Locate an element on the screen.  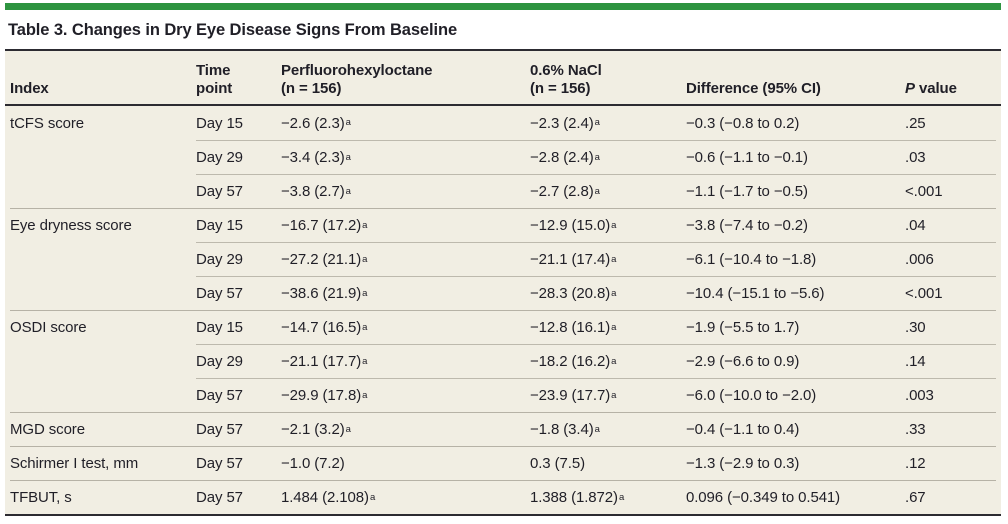
cell-difference: −2.9 (−6.6 to 0.9) is located at coordinates (795, 361).